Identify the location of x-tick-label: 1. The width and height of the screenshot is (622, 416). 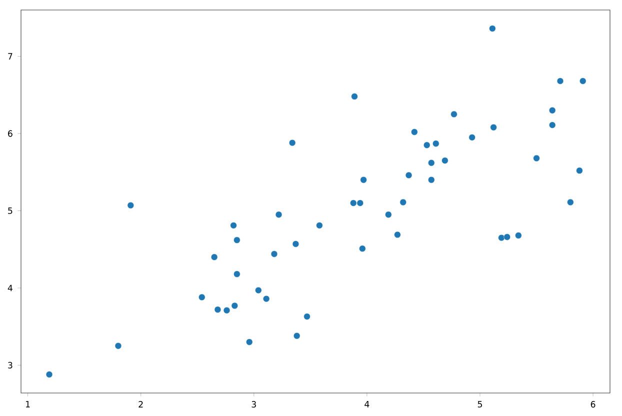
(28, 404).